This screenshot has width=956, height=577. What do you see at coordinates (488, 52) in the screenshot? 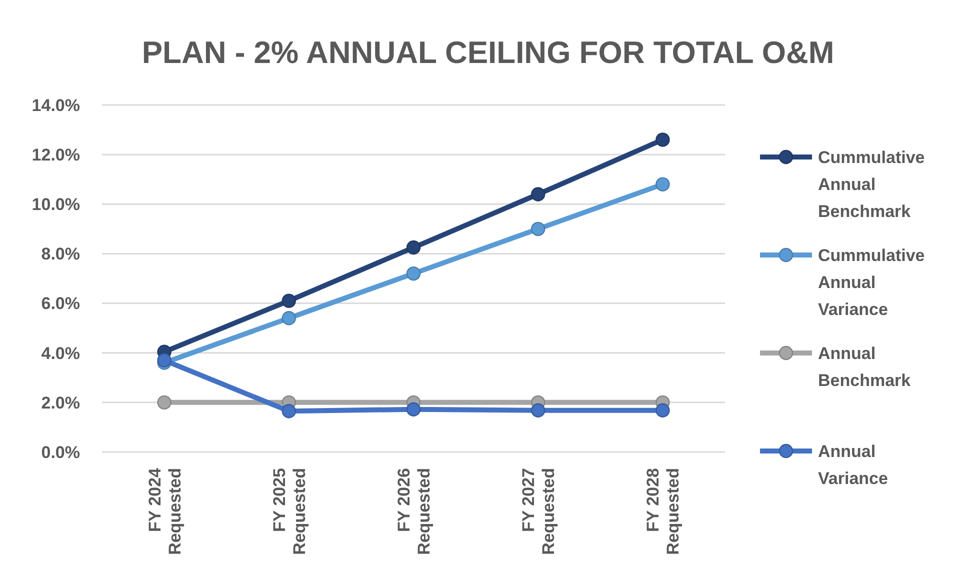
I see `chart-title: PLAN - 2% ANNUAL CEILING FOR TOTAL O&M` at bounding box center [488, 52].